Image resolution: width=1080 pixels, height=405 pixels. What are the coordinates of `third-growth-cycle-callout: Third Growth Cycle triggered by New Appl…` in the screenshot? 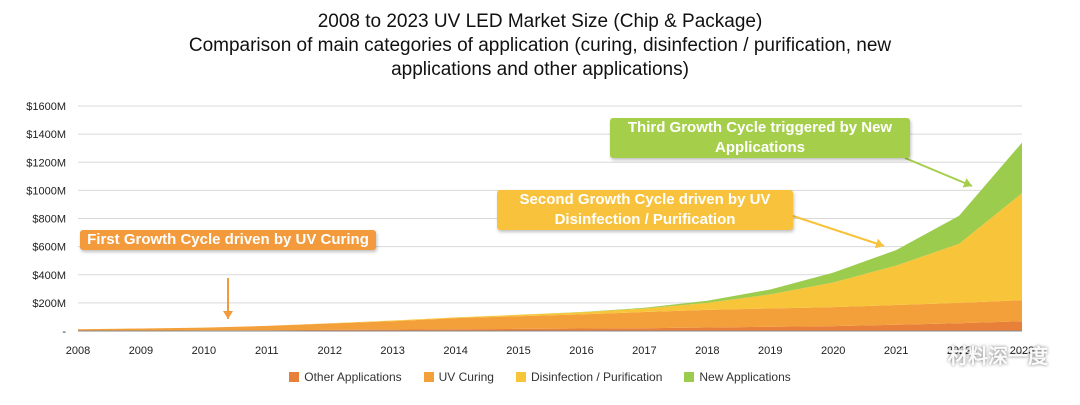 It's located at (760, 138).